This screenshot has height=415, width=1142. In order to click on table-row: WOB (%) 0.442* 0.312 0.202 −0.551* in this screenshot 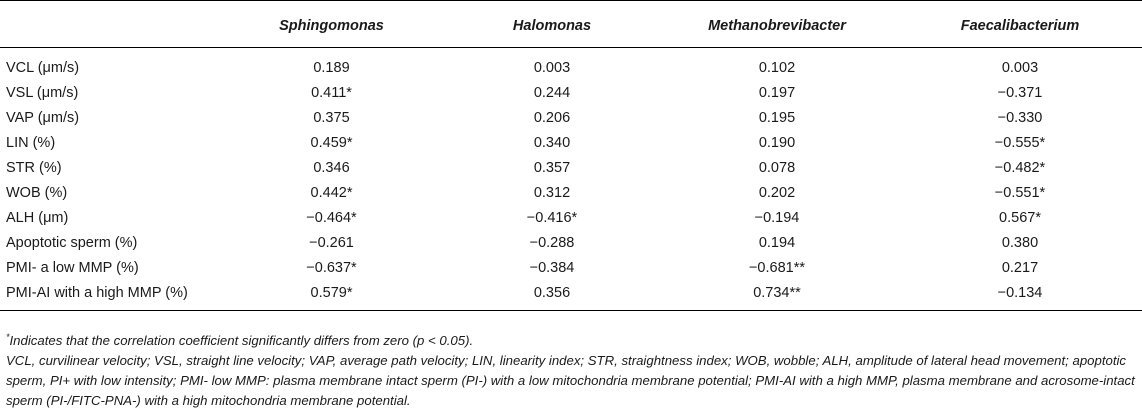, I will do `click(571, 193)`.